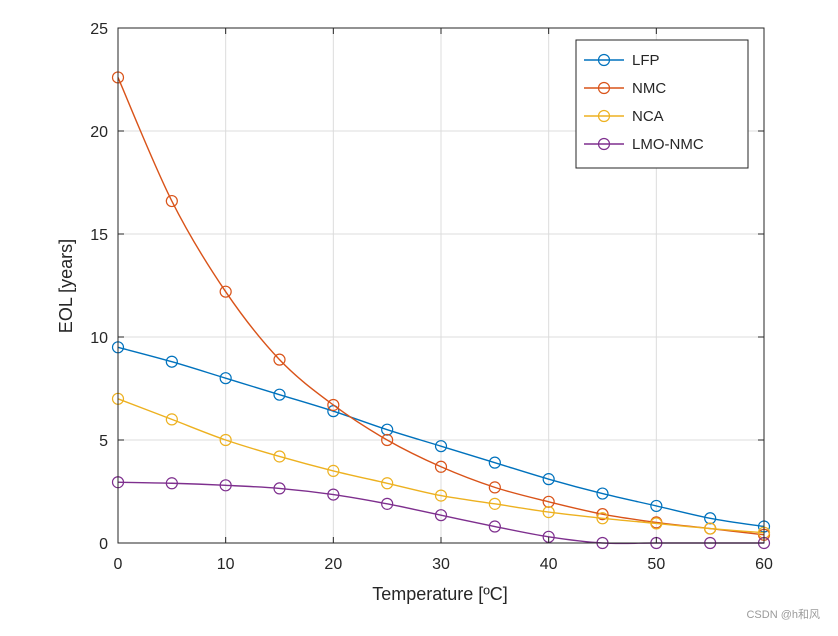 This screenshot has width=838, height=636. I want to click on y-tick-label: 15, so click(99, 235).